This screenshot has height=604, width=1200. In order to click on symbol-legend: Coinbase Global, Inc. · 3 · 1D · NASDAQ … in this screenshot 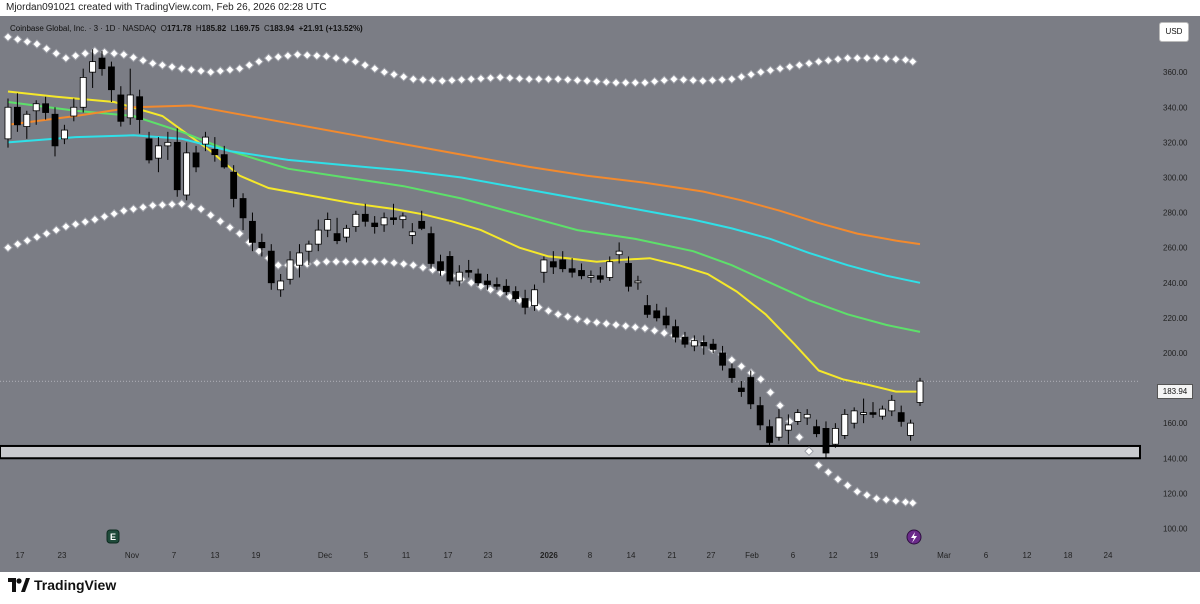, I will do `click(186, 28)`.